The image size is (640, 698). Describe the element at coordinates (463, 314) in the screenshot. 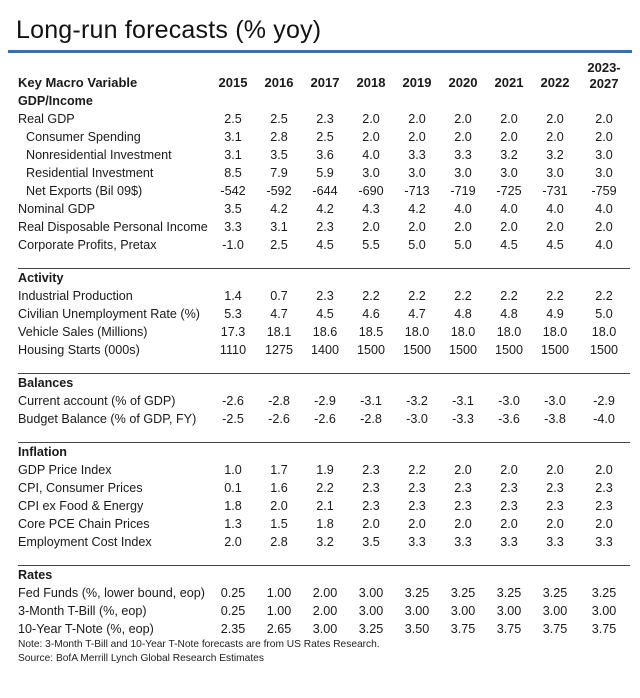

I see `table-cell: 4.8` at that location.